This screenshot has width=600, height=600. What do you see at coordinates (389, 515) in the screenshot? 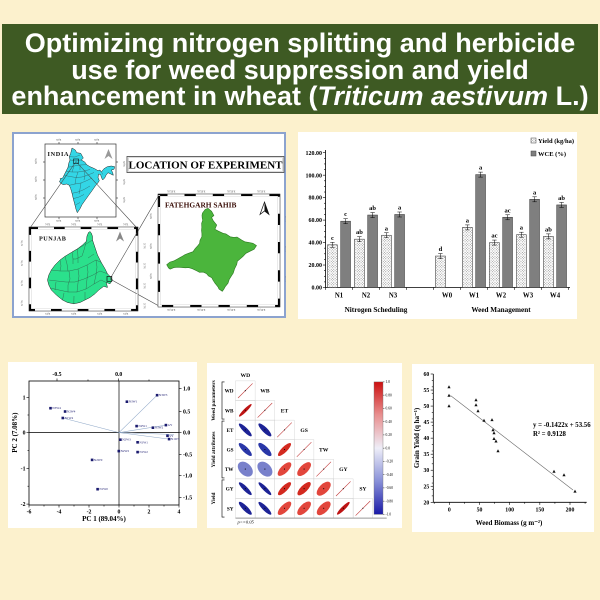
I see `svg-text: -1.0` at bounding box center [389, 515].